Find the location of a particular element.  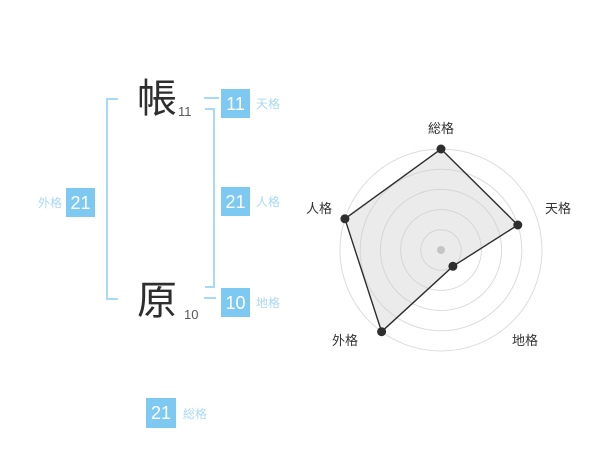

jinkaku-label: 人格 is located at coordinates (268, 202).